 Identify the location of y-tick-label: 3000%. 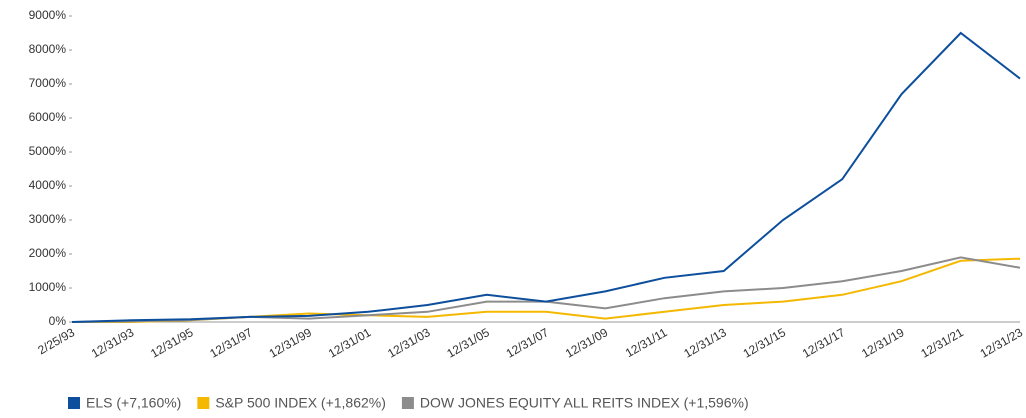
(48, 219).